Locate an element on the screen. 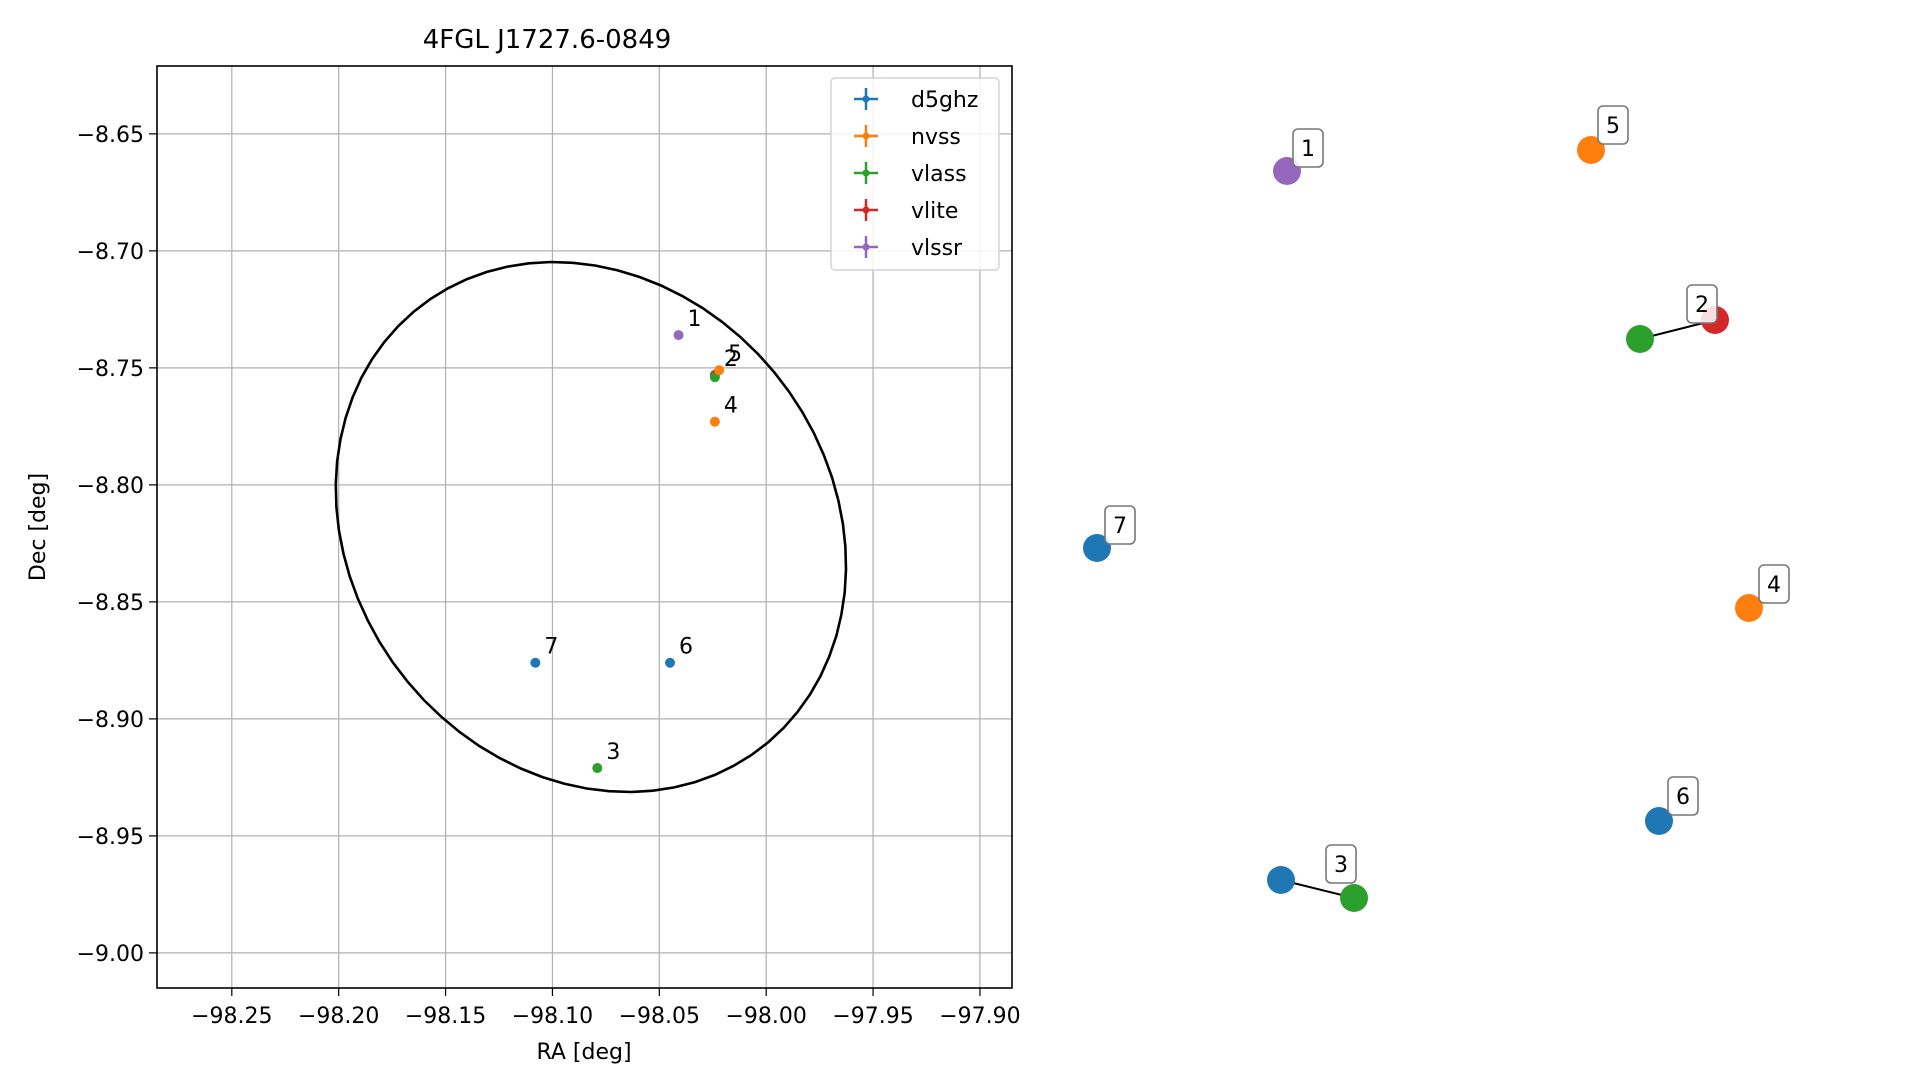 The height and width of the screenshot is (1080, 1919). y-tick-label: −8.85 is located at coordinates (110, 603).